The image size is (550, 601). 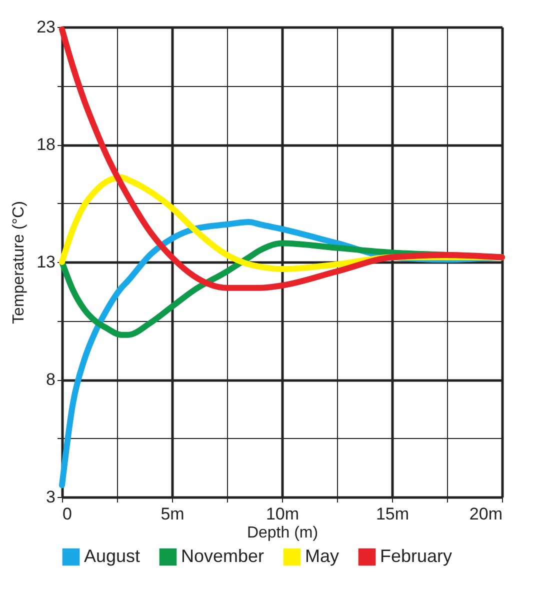 I want to click on x-tick-label: 5m, so click(x=172, y=514).